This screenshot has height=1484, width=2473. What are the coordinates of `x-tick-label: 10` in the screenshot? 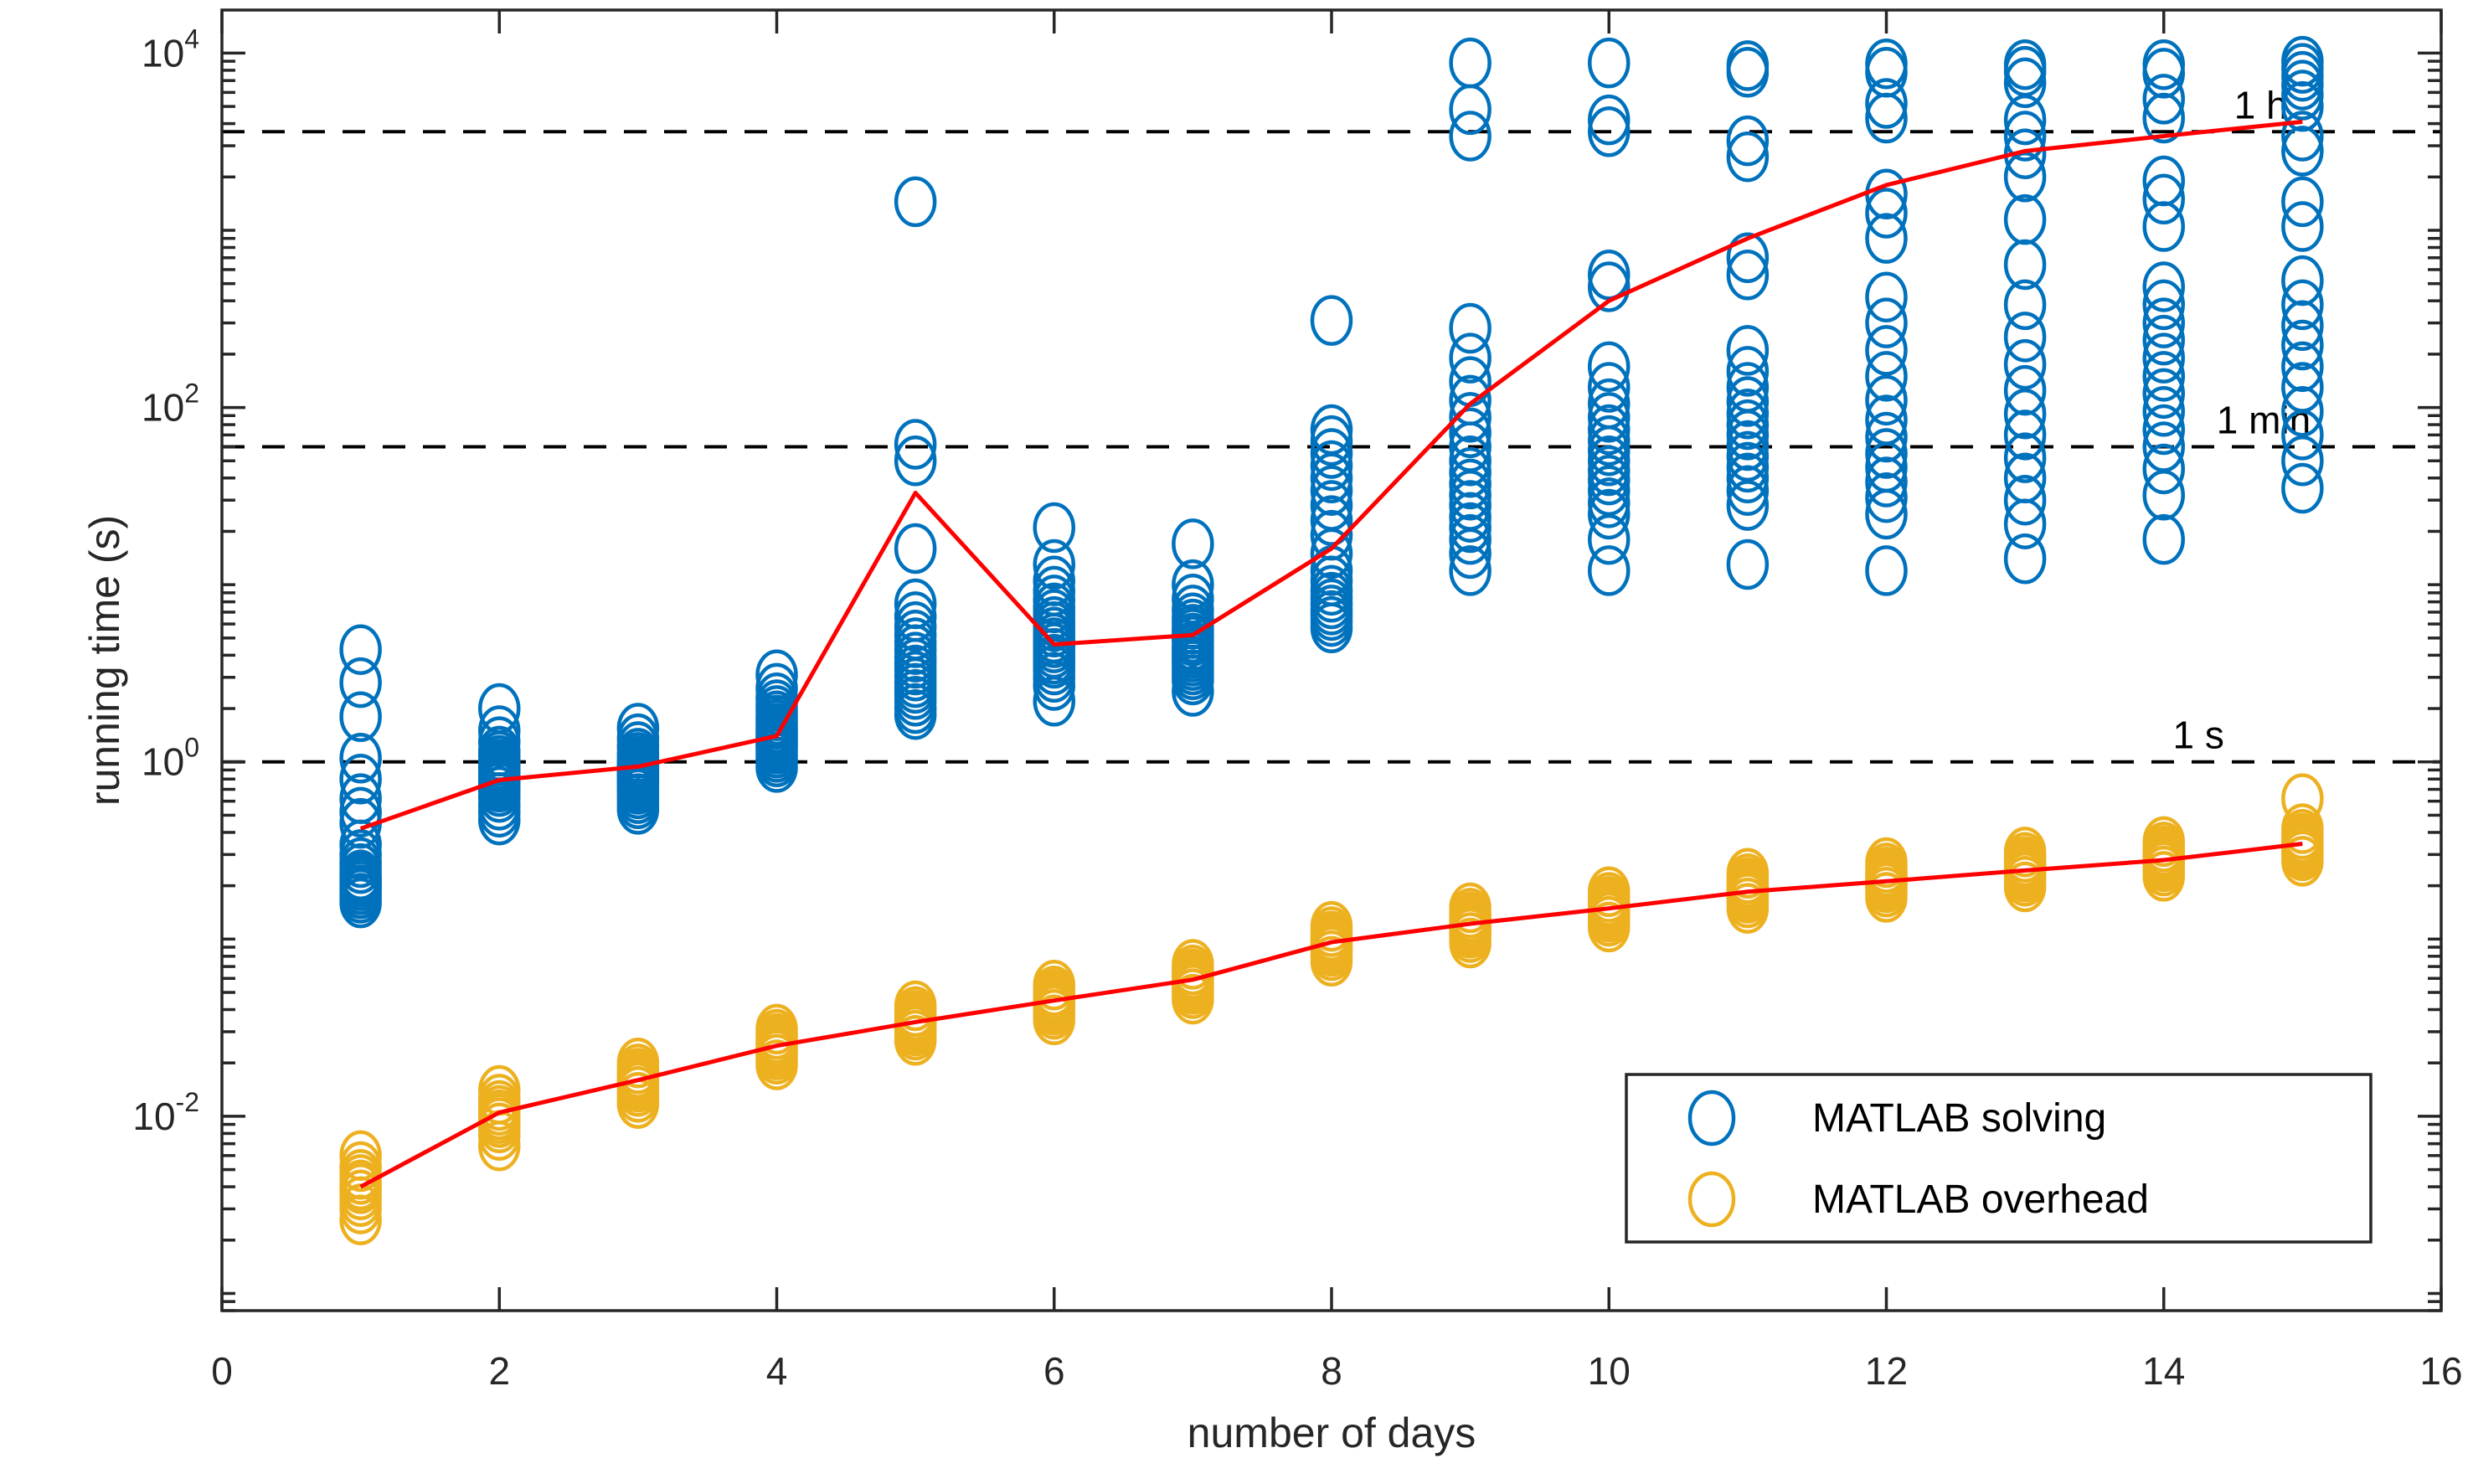 It's located at (1609, 1371).